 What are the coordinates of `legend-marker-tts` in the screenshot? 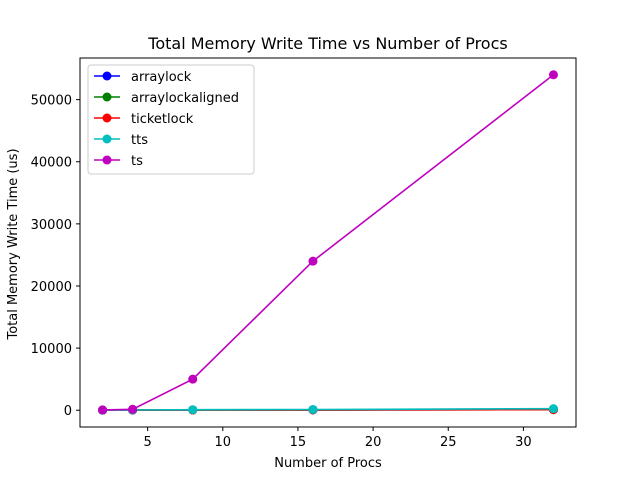 It's located at (107, 139).